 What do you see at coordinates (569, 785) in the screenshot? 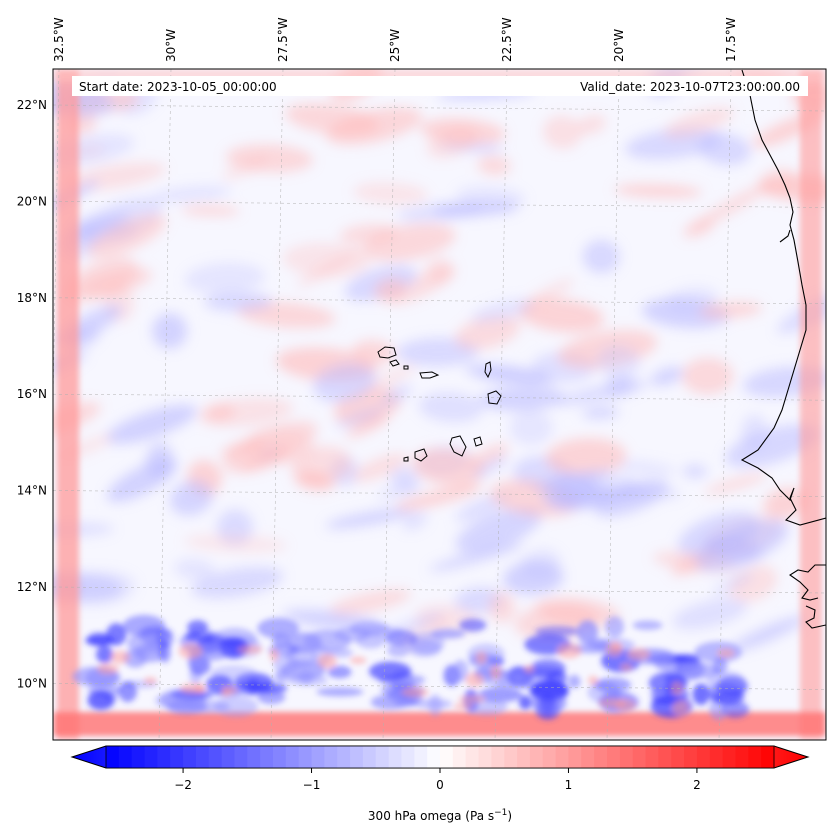
I see `colorbar-tick-3: 1` at bounding box center [569, 785].